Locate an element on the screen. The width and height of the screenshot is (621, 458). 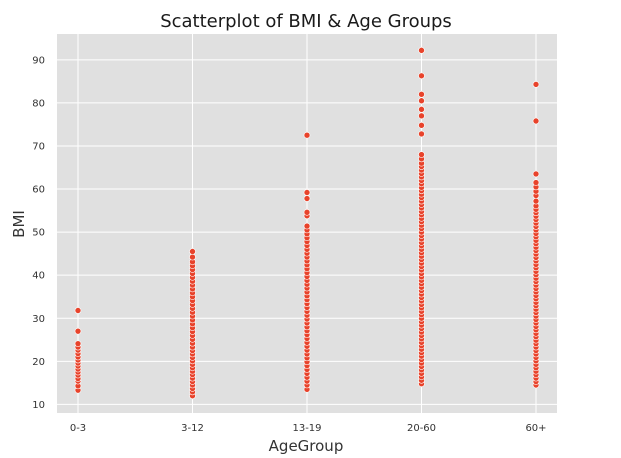
y-tick-label: 70 is located at coordinates (38, 146).